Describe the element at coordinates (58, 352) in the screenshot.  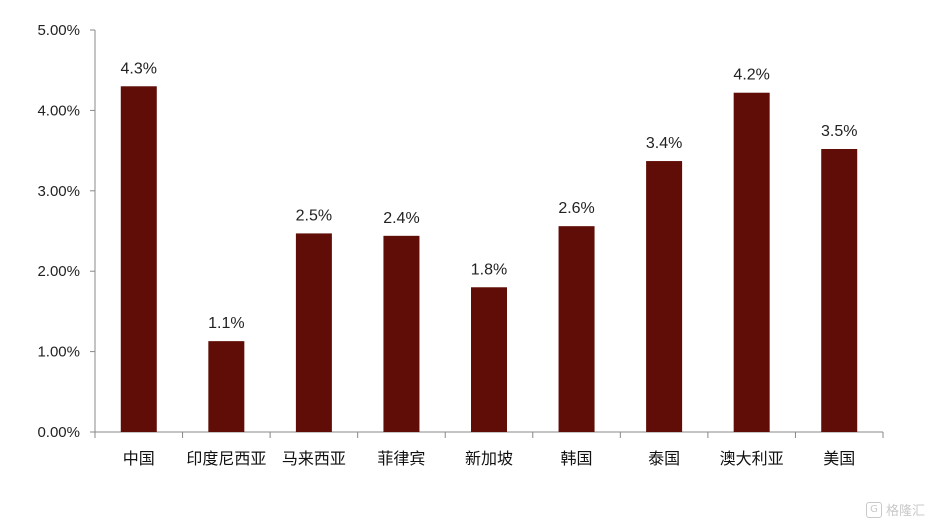
I see `y-tick-label: 1.00%` at that location.